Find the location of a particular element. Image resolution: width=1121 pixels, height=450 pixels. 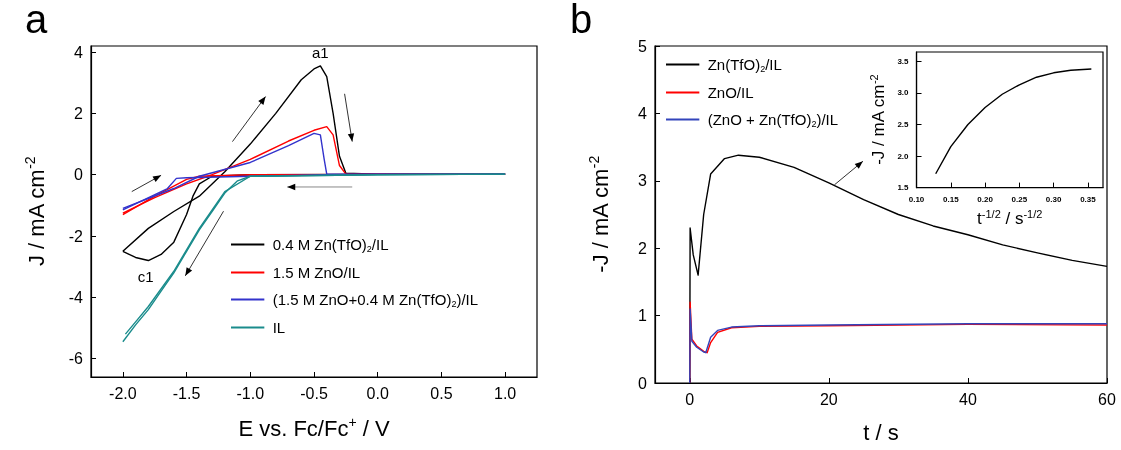

chart-title: b is located at coordinates (581, 20).